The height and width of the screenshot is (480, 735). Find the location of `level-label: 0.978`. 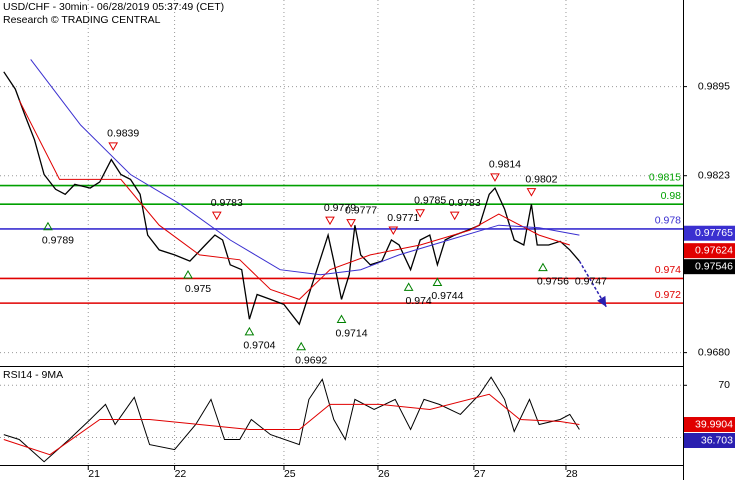

level-label: 0.978 is located at coordinates (668, 221).